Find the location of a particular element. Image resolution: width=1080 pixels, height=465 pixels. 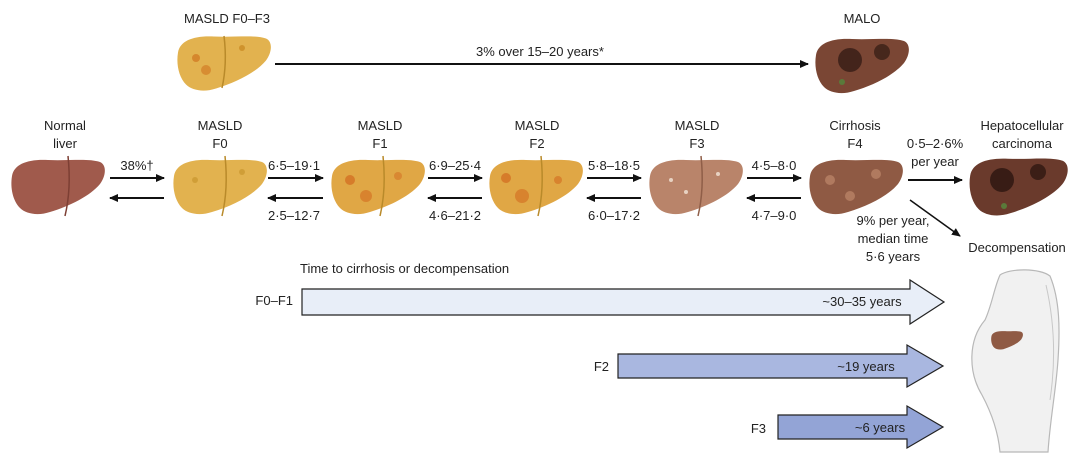

patient-ascites-illustration is located at coordinates (1015, 361).